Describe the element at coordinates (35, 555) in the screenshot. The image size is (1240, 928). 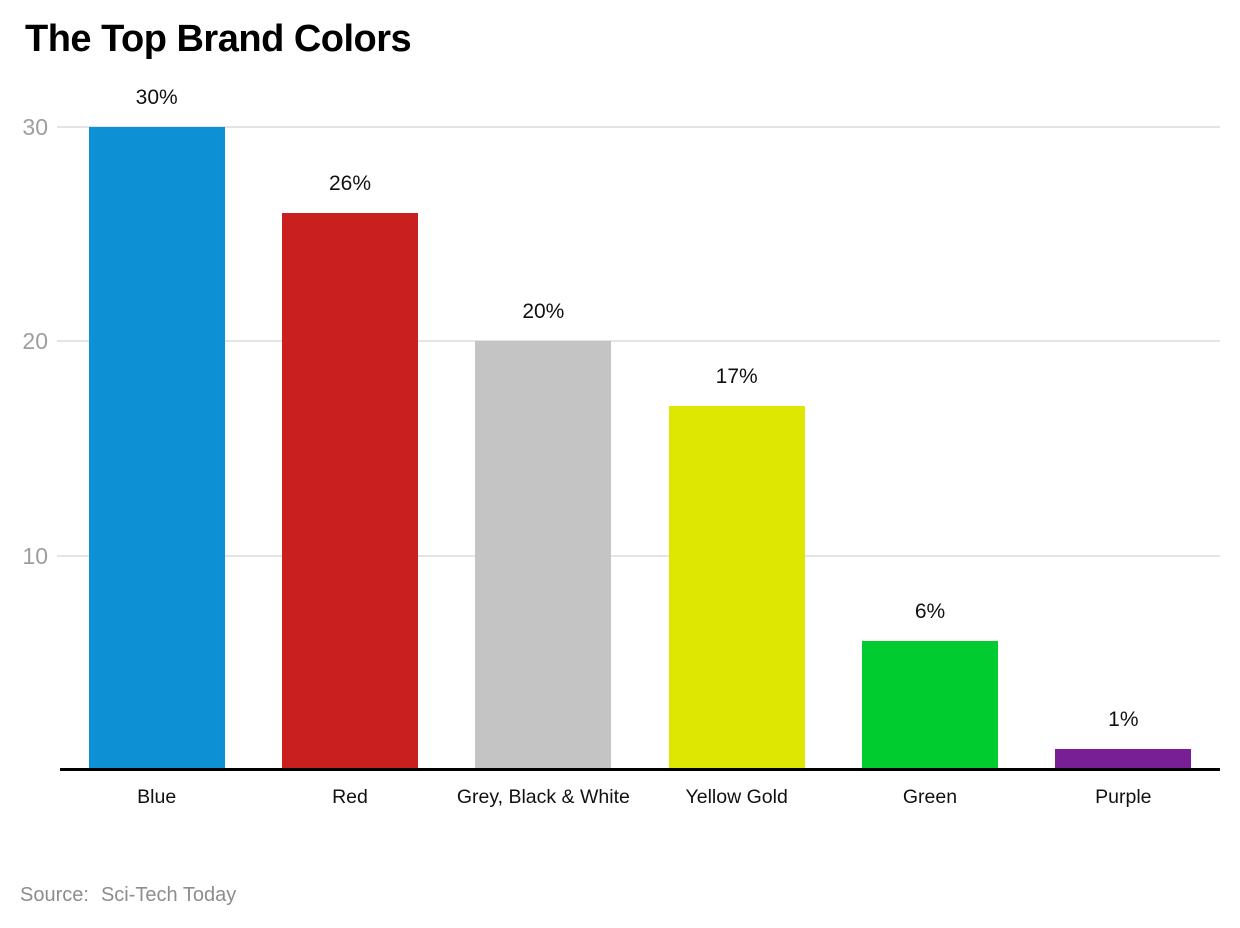
I see `y-tick-label: 10` at that location.